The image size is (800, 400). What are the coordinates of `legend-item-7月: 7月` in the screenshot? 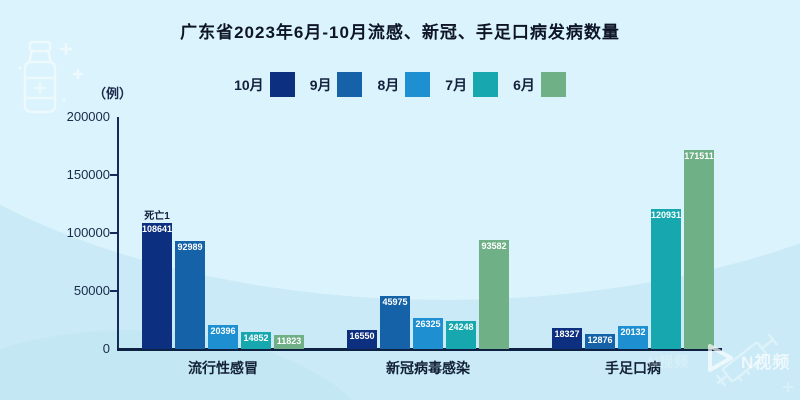 It's located at (472, 84).